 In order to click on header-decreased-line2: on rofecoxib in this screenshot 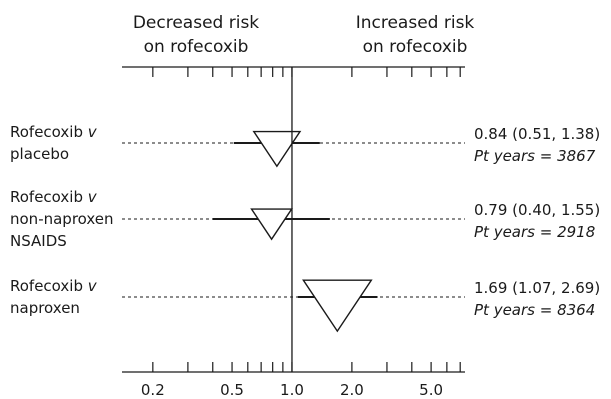, I will do `click(196, 47)`.